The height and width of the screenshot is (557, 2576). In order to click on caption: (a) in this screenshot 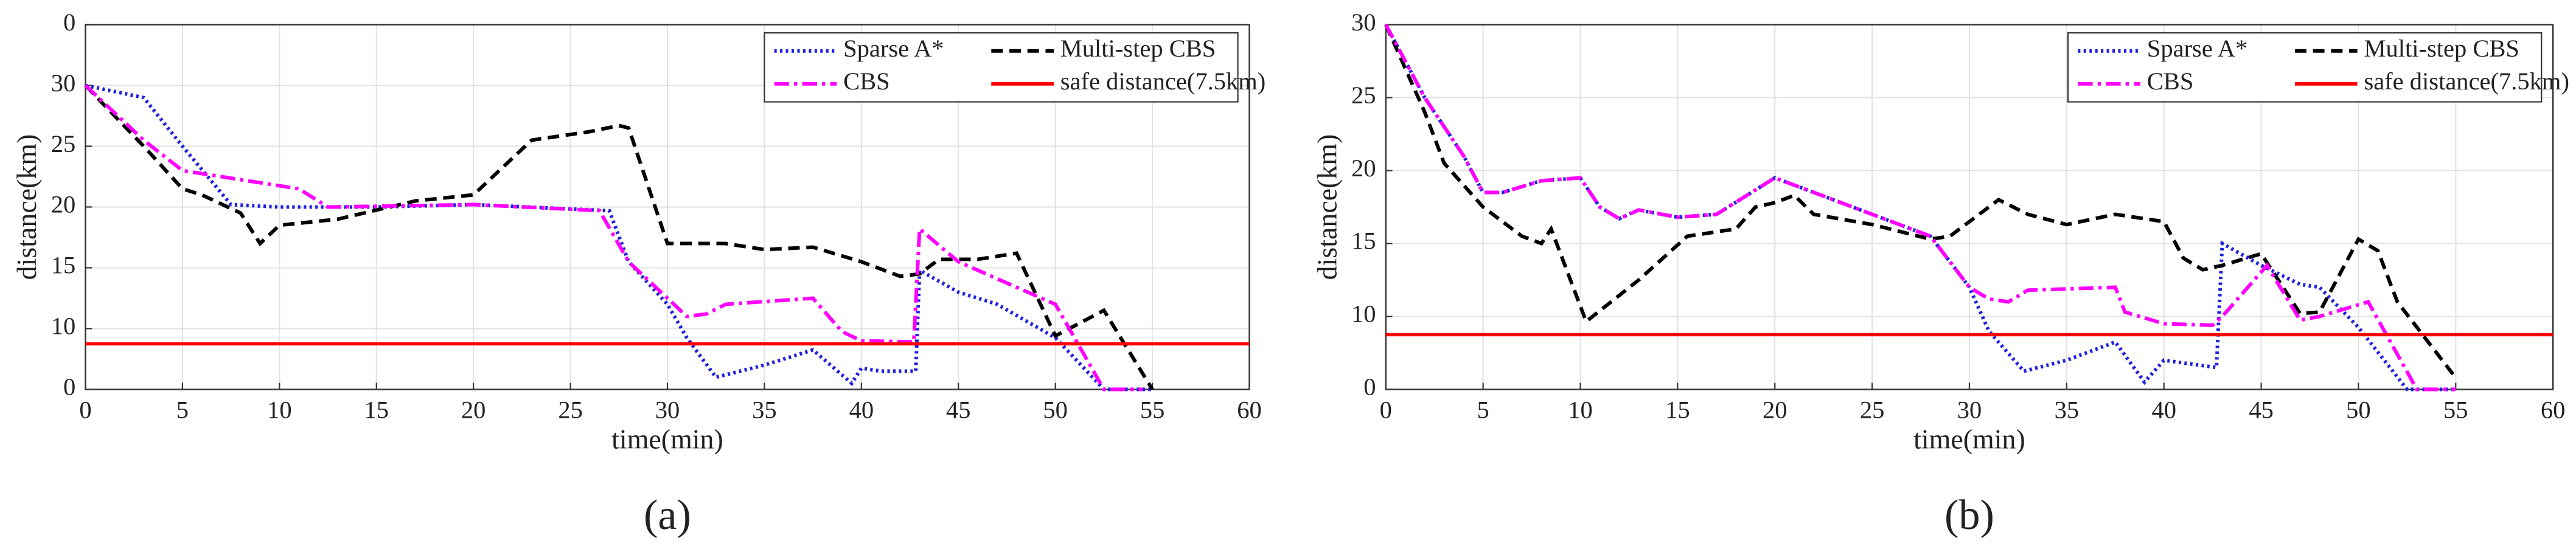, I will do `click(667, 515)`.